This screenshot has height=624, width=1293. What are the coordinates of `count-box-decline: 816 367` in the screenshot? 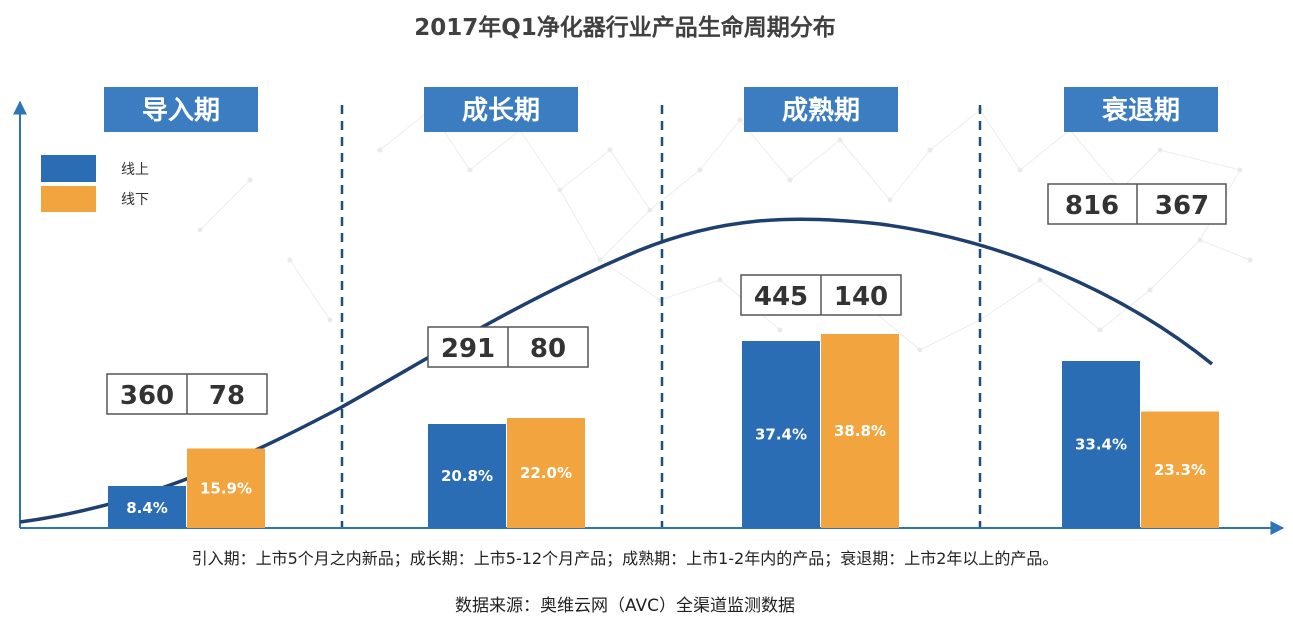 It's located at (1137, 204).